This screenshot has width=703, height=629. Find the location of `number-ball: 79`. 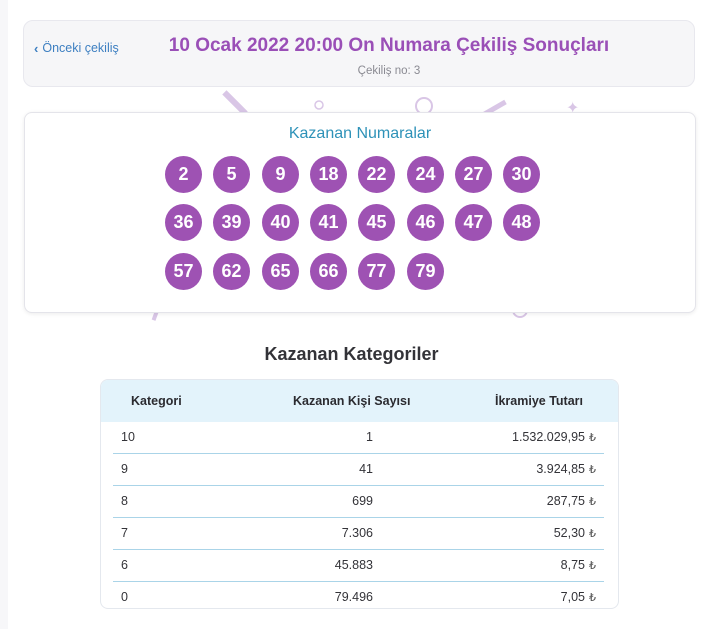

number-ball: 79 is located at coordinates (425, 271).